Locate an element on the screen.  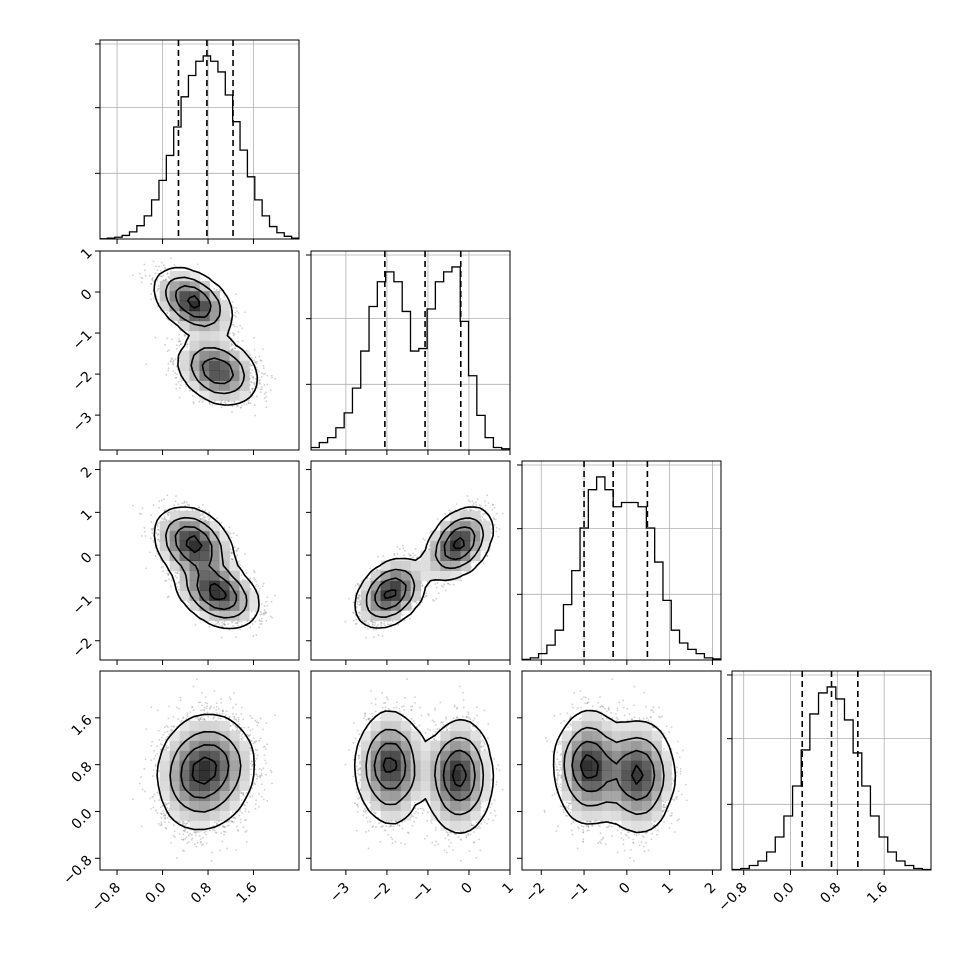
panel-frame is located at coordinates (199, 139).